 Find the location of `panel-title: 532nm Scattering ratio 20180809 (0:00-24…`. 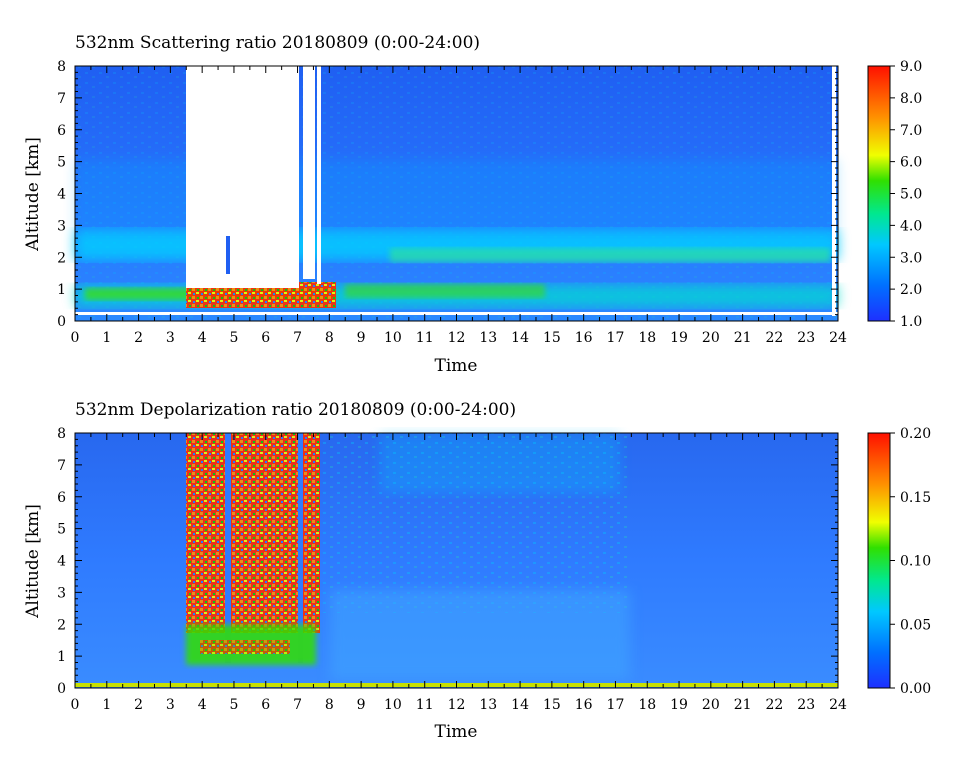

panel-title: 532nm Scattering ratio 20180809 (0:00-24… is located at coordinates (277, 43).